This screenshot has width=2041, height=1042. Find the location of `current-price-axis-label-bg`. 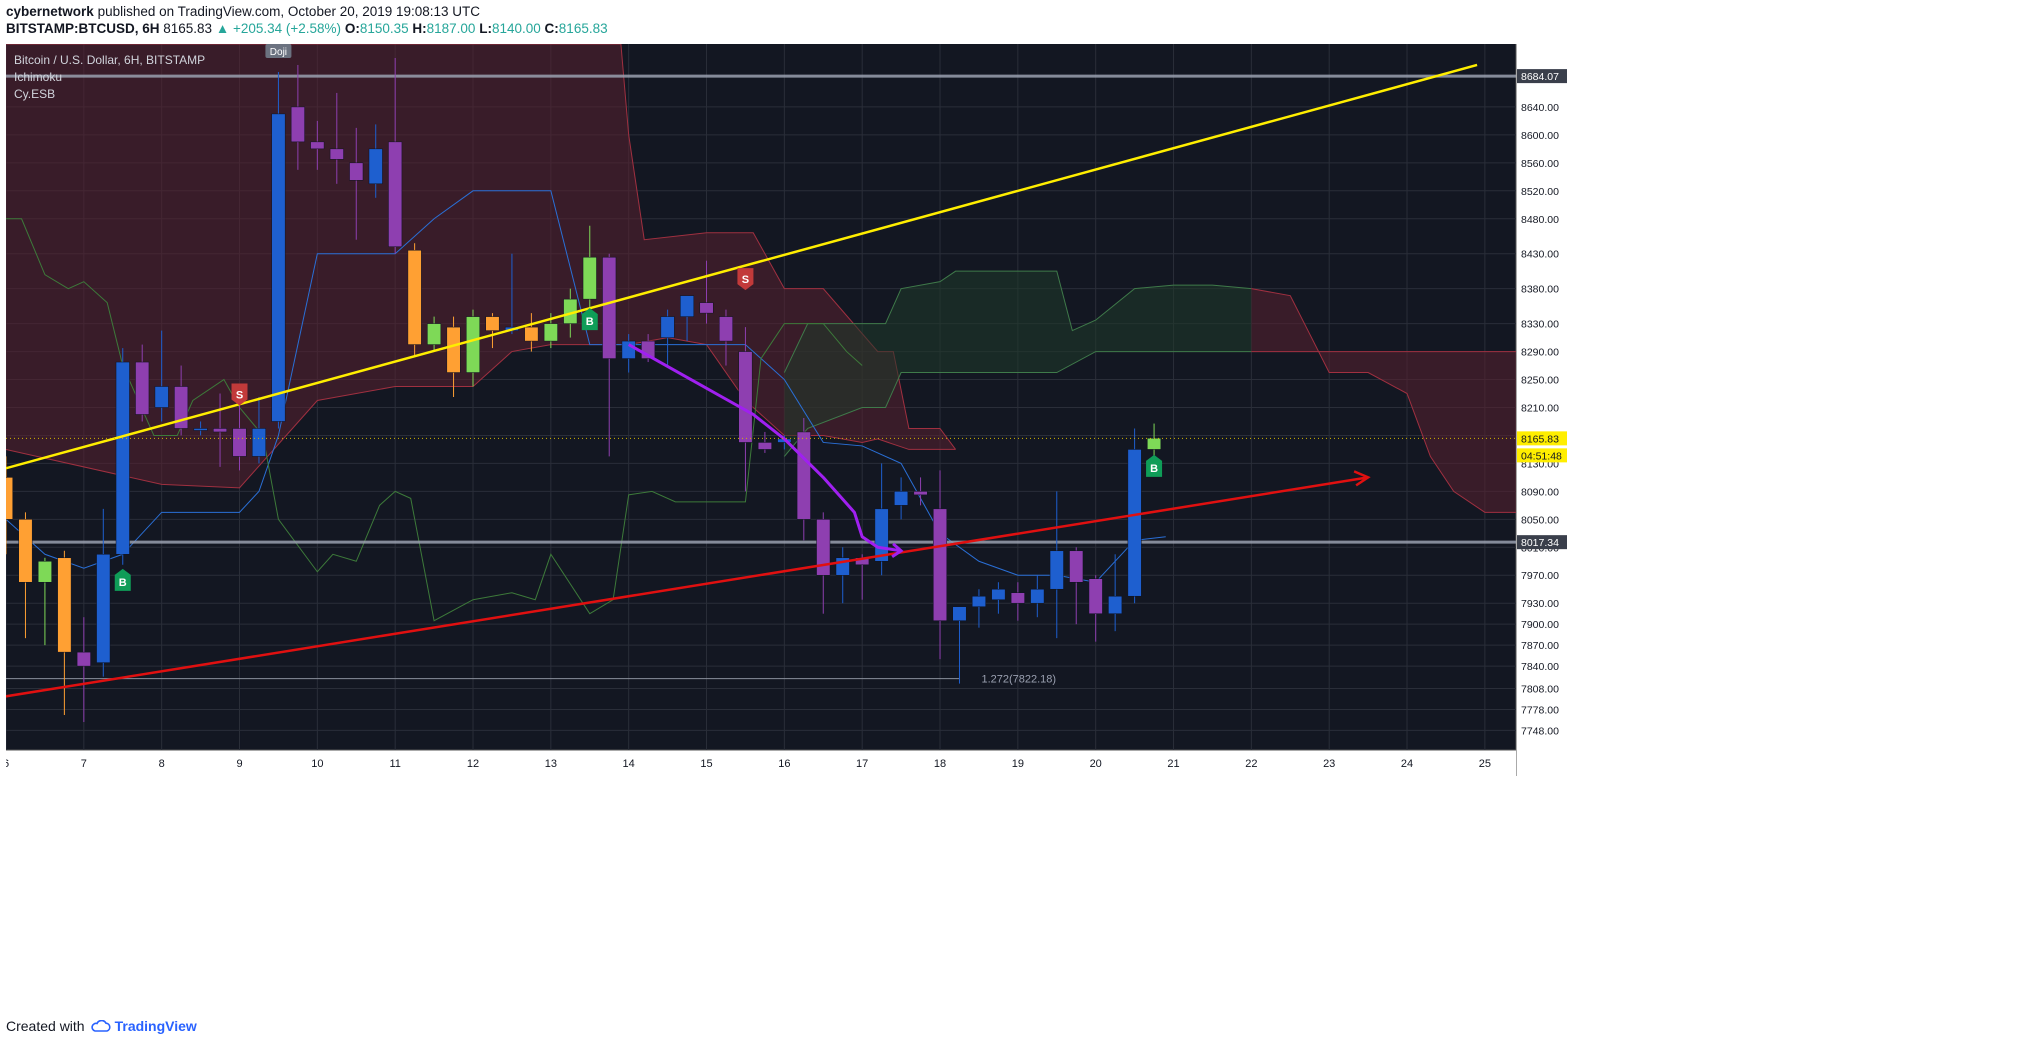

current-price-axis-label-bg is located at coordinates (1542, 438).